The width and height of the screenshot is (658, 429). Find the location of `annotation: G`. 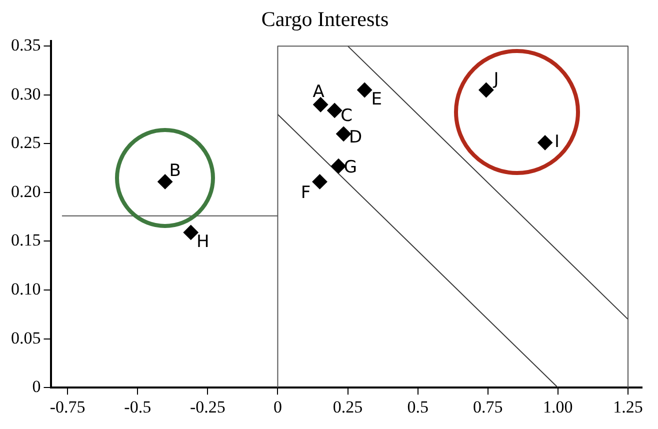

annotation: G is located at coordinates (351, 168).